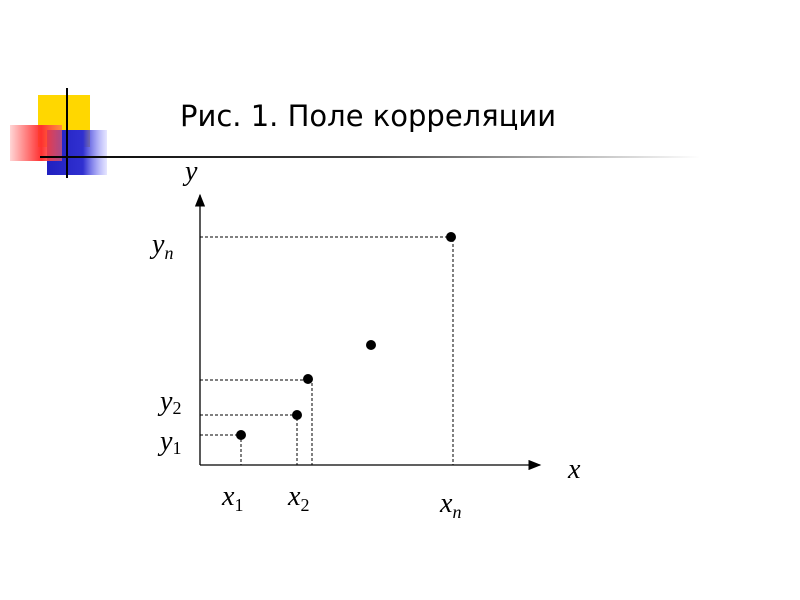  I want to click on x-label: xn, so click(450, 505).